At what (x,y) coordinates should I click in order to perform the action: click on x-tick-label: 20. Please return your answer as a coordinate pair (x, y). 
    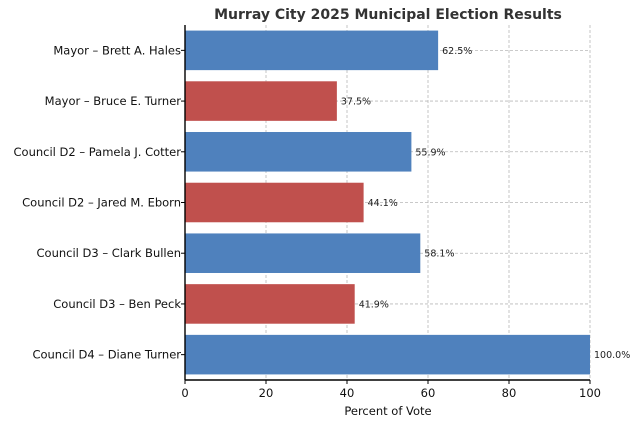
    Looking at the image, I should click on (266, 393).